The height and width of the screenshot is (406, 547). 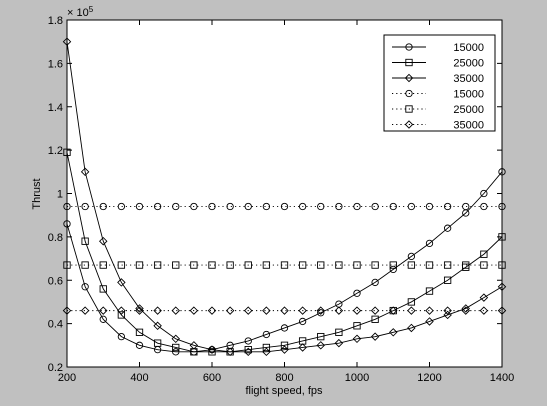 What do you see at coordinates (91, 9) in the screenshot?
I see `y-exponent-power: 5` at bounding box center [91, 9].